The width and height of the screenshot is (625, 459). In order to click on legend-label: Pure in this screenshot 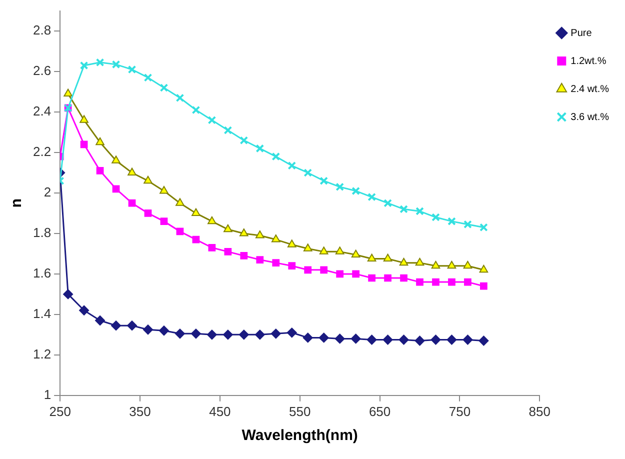, I will do `click(581, 33)`.